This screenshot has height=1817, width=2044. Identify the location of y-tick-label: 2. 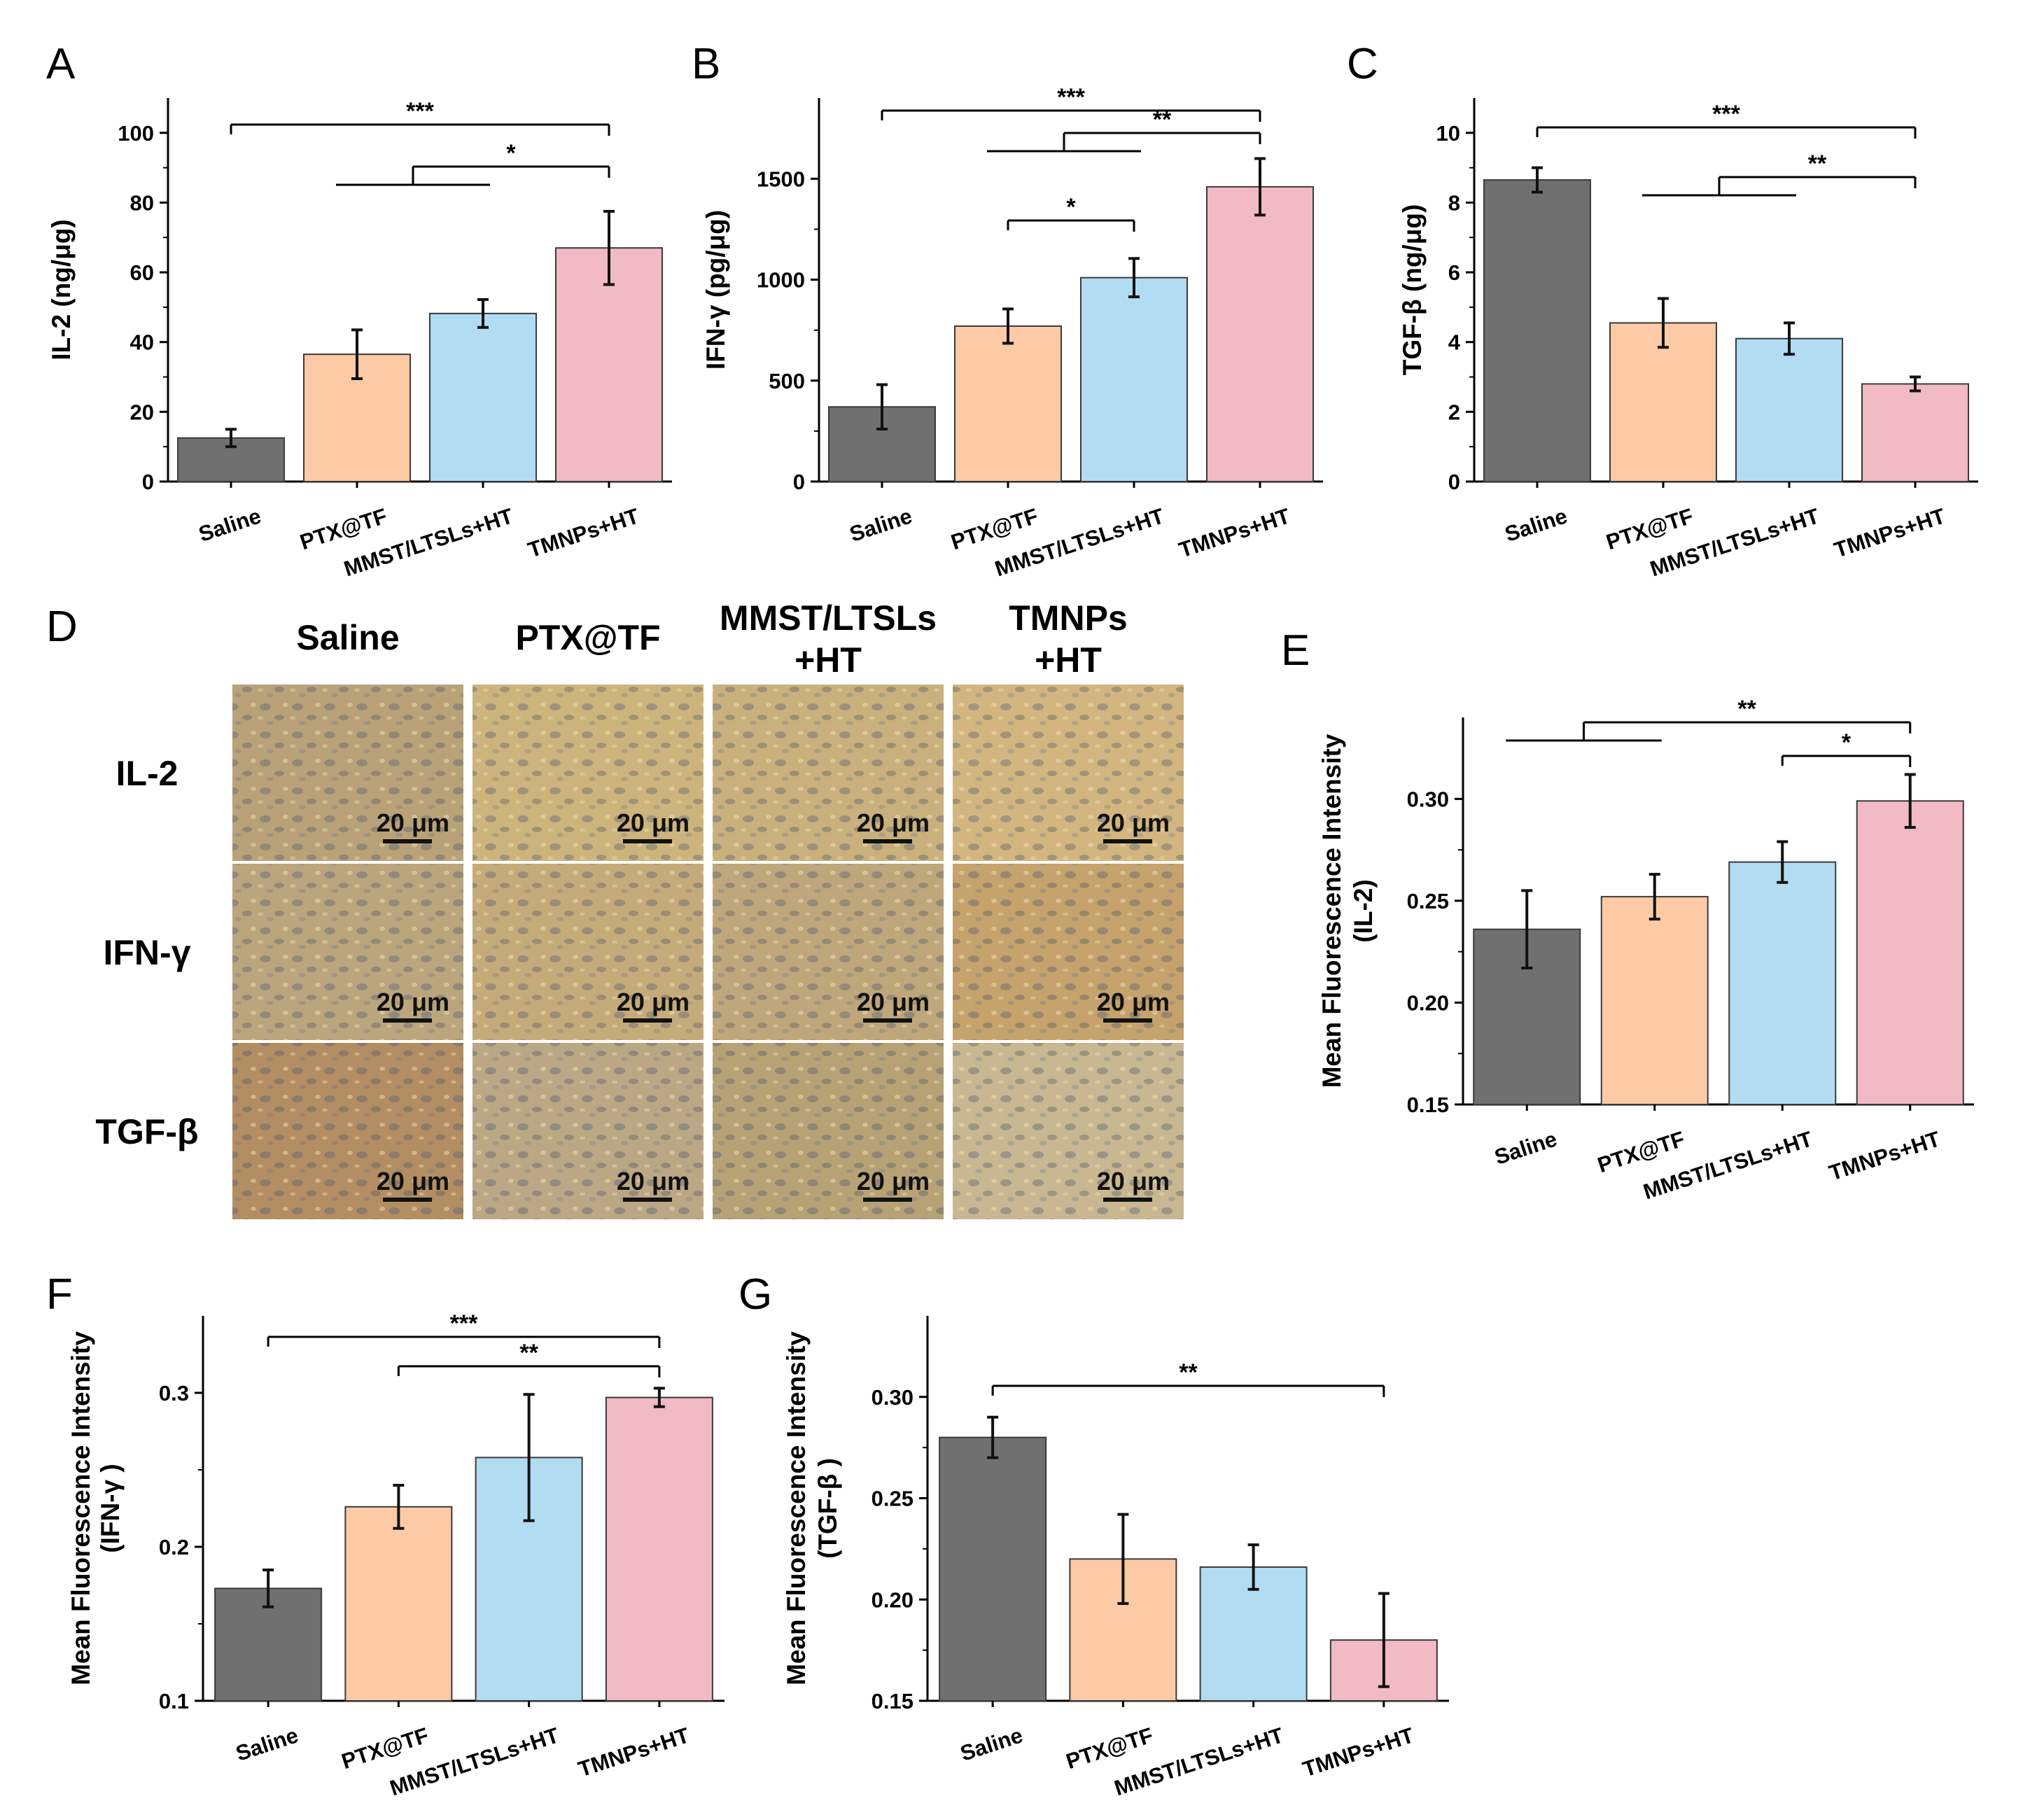
(1454, 412).